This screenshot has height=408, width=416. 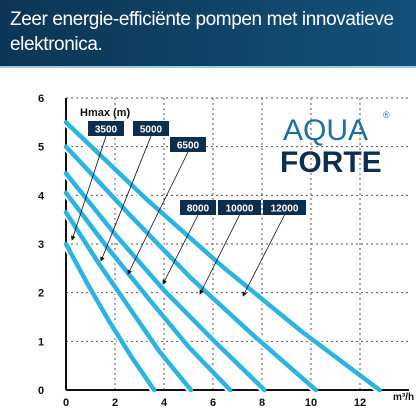 I want to click on x-tick-label: 12, so click(x=360, y=402).